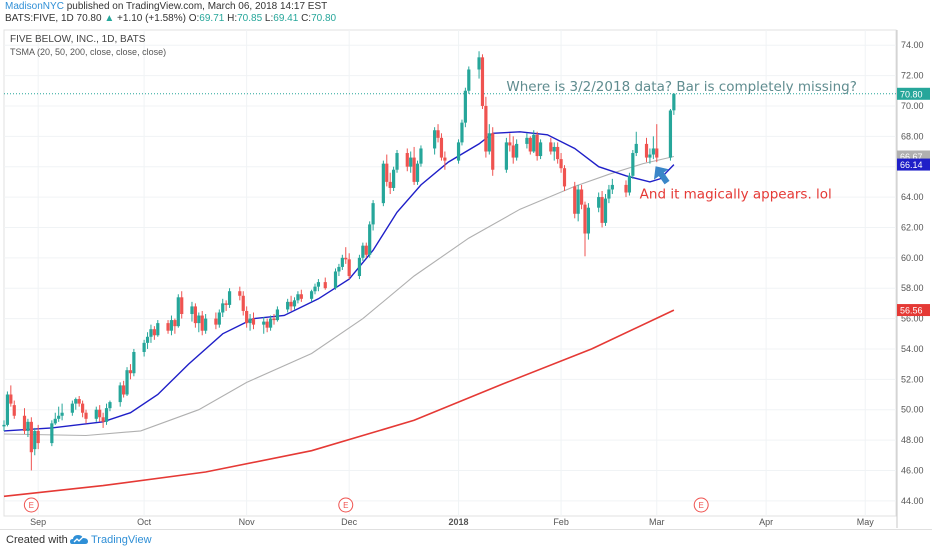  What do you see at coordinates (34, 6) in the screenshot?
I see `author-link: MadisonNYC` at bounding box center [34, 6].